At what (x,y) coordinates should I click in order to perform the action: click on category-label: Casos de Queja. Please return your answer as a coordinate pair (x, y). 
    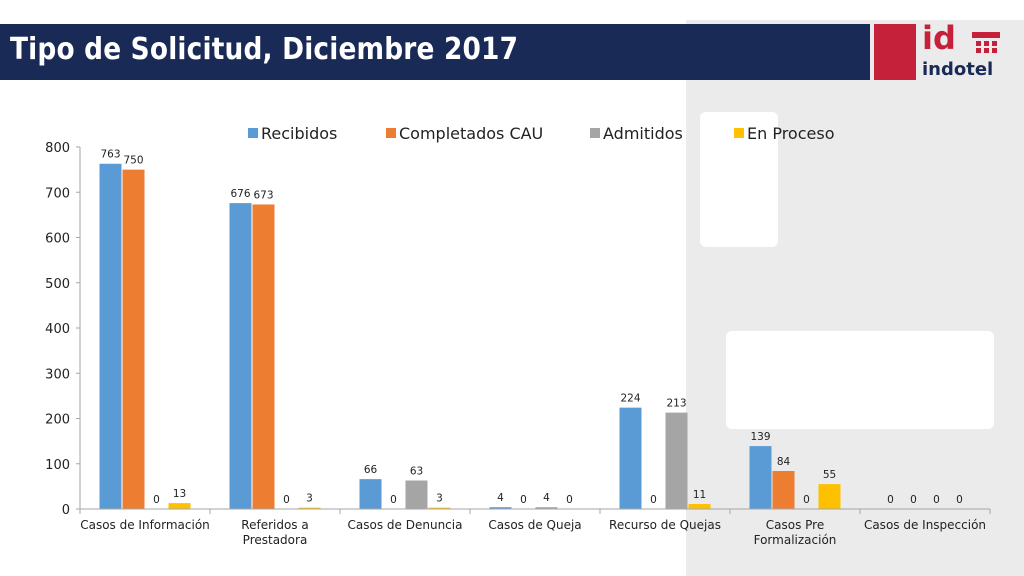
    Looking at the image, I should click on (534, 525).